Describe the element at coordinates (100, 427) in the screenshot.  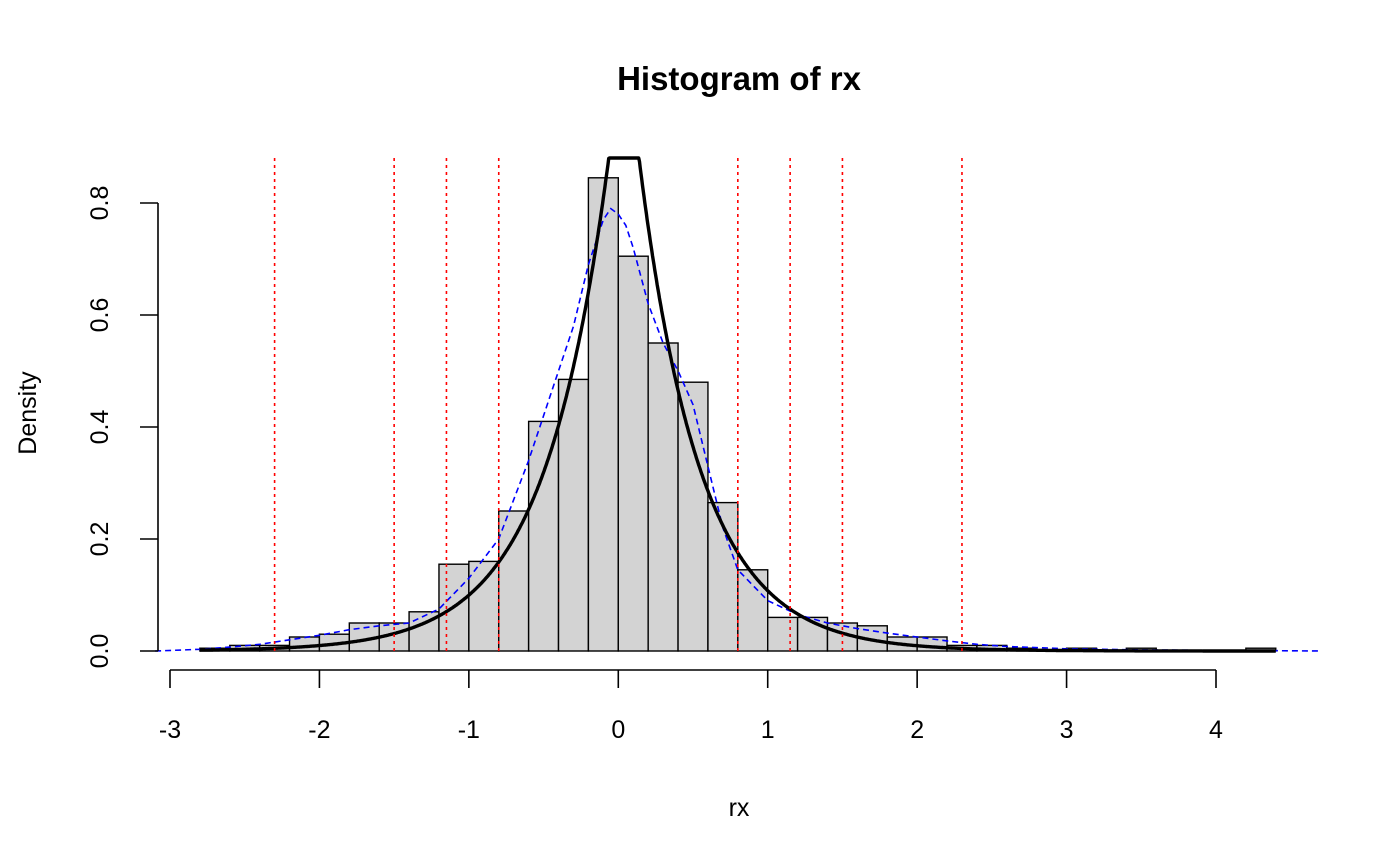
I see `y-tick-label: 0.4` at that location.